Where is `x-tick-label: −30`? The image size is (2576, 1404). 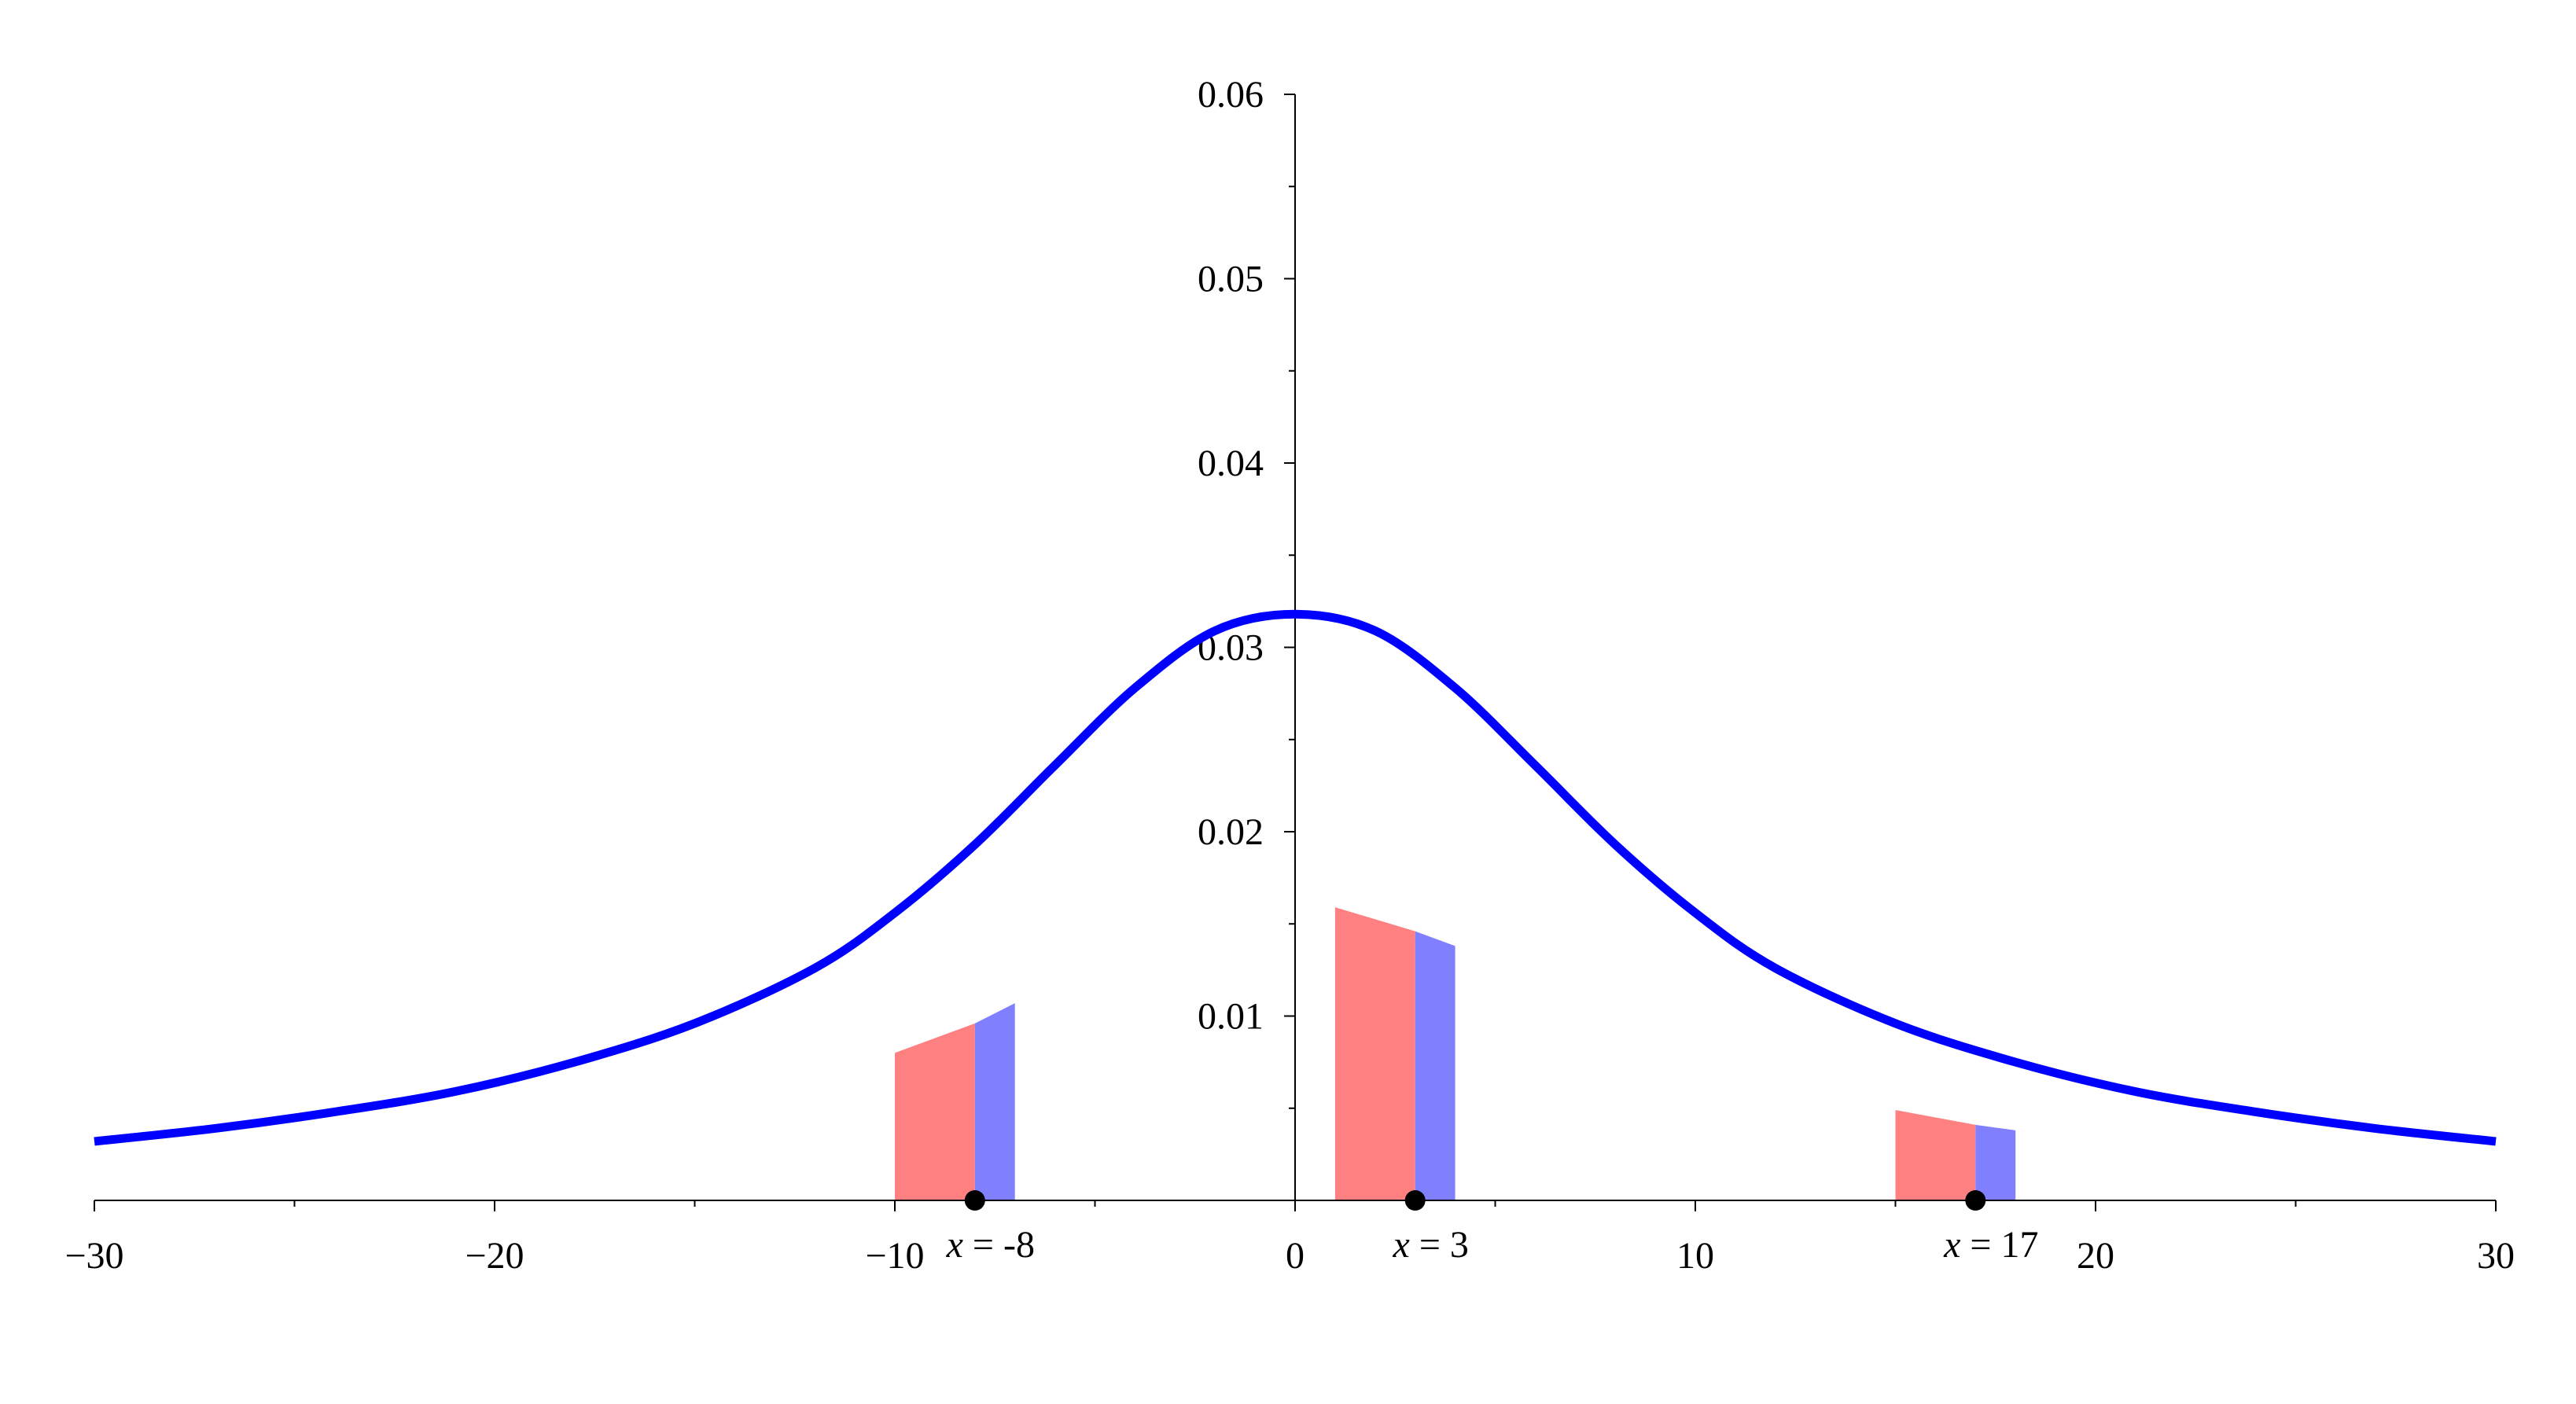 x-tick-label: −30 is located at coordinates (94, 1256).